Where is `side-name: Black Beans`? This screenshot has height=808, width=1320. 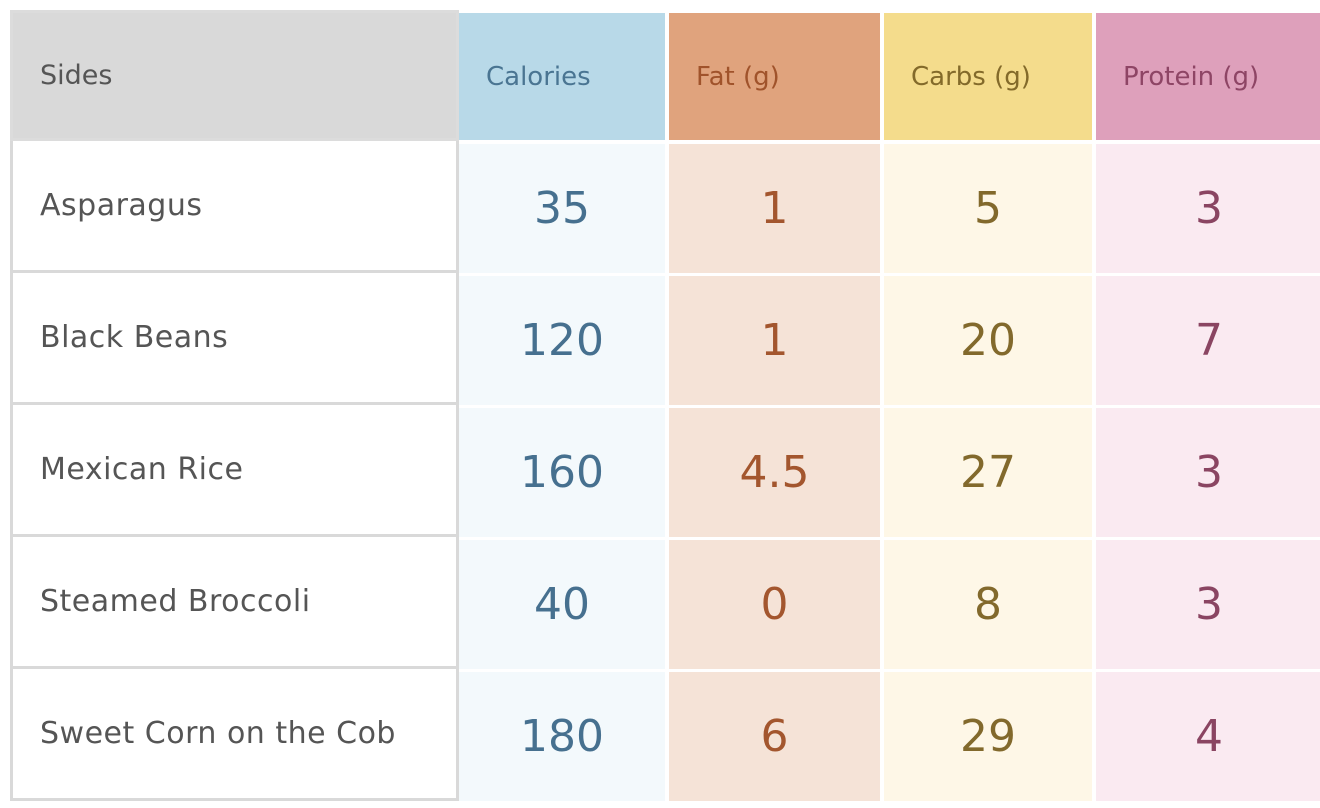 side-name: Black Beans is located at coordinates (234, 339).